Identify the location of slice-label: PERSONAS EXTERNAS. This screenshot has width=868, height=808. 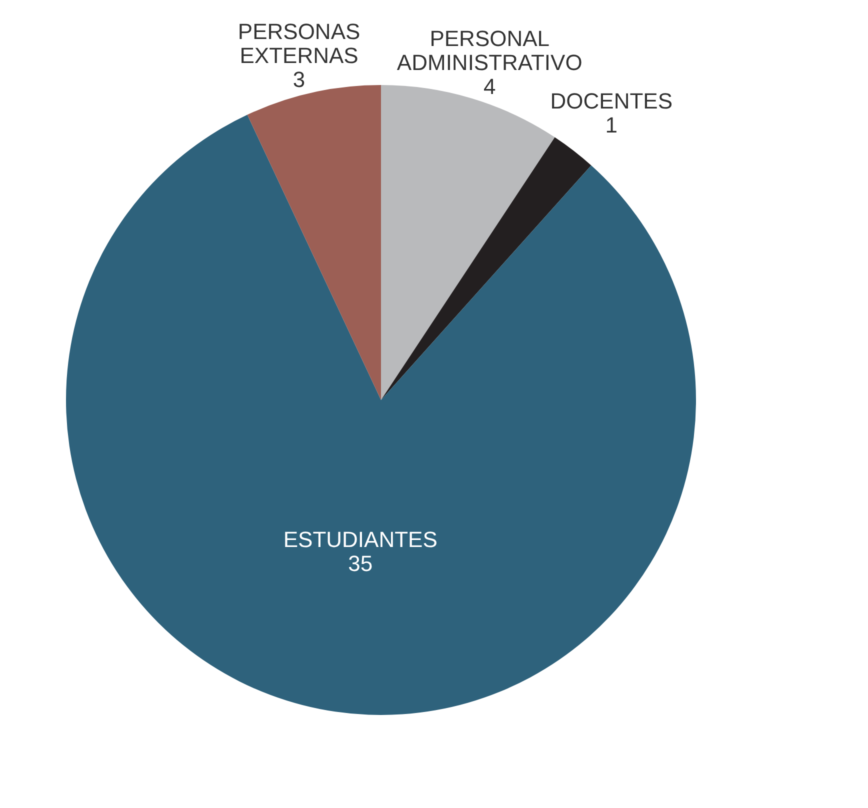
(299, 43).